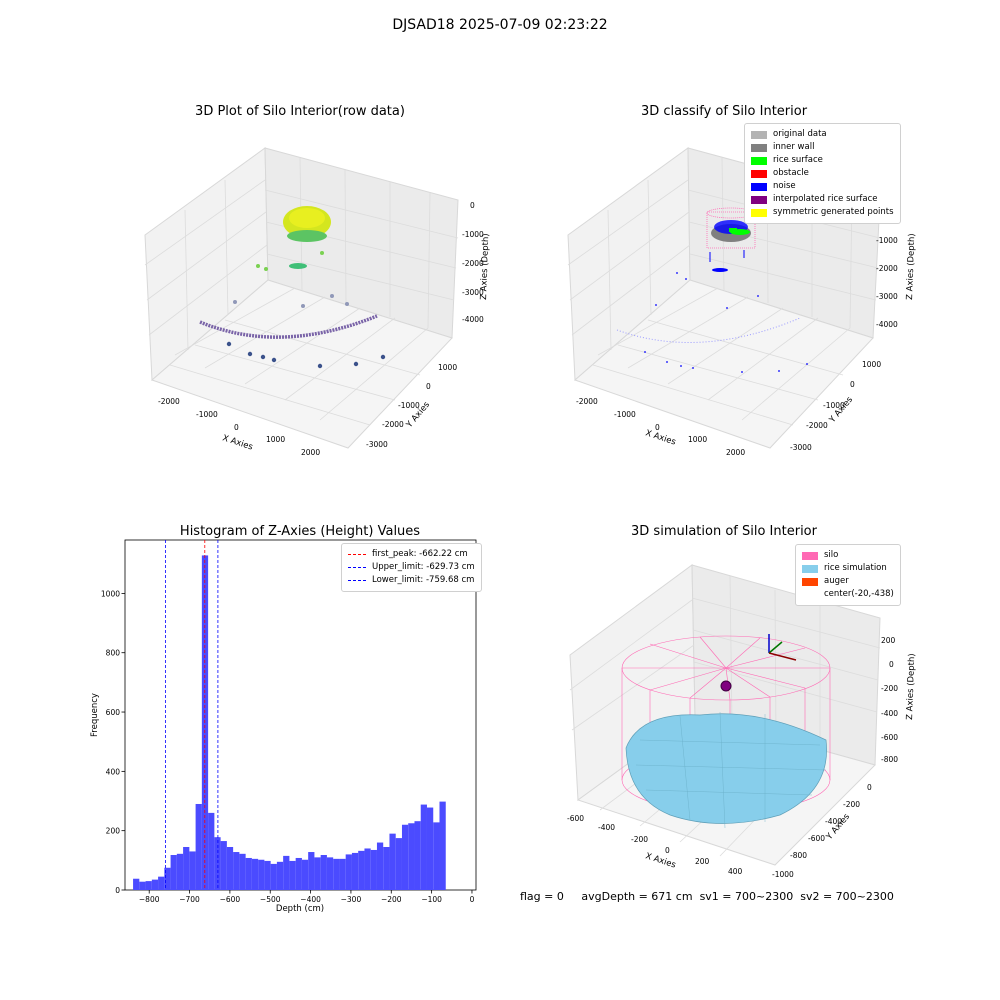 The height and width of the screenshot is (1000, 1000). What do you see at coordinates (307, 218) in the screenshot?
I see `plot1-rice-top` at bounding box center [307, 218].